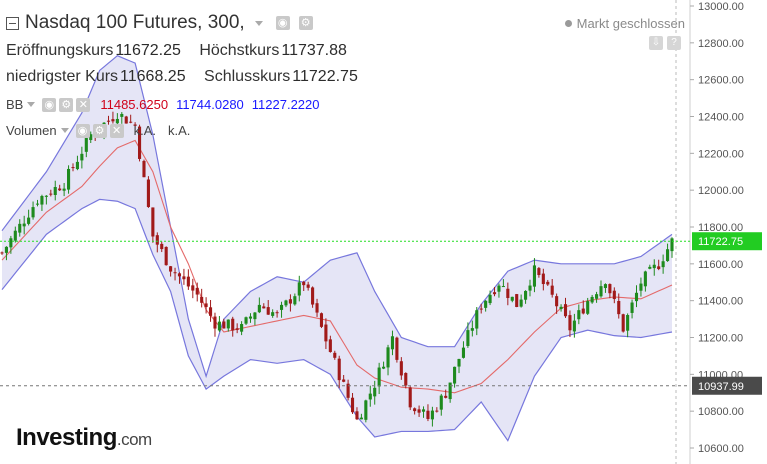 This screenshot has width=767, height=464. Describe the element at coordinates (720, 302) in the screenshot. I see `y-tick-label: 11400.00` at that location.